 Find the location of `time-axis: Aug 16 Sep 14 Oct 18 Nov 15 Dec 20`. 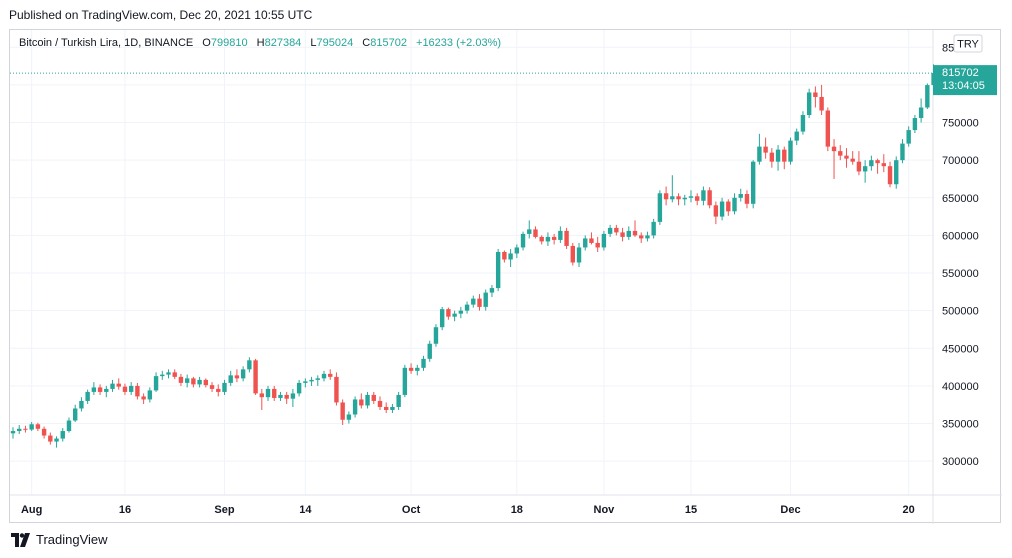

time-axis: Aug 16 Sep 14 Oct 18 Nov 15 Dec 20 is located at coordinates (468, 510).